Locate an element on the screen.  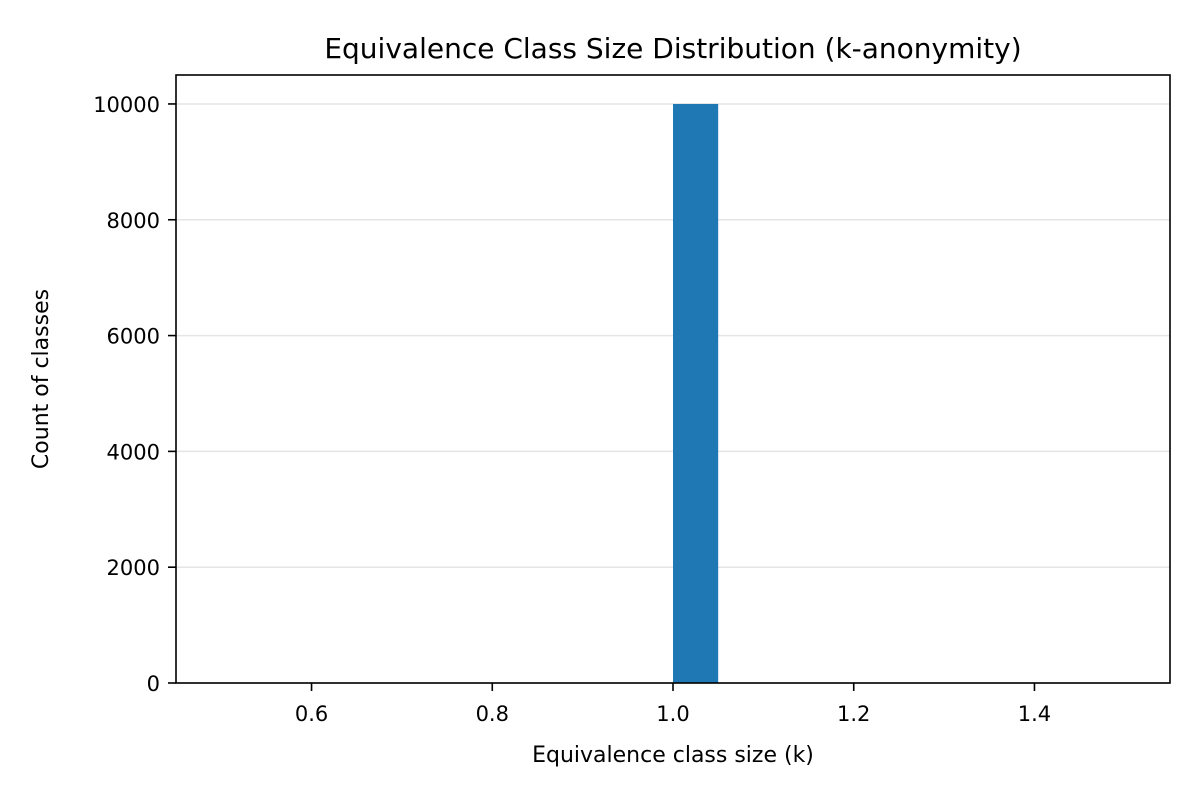
y-tick-label: 8000 is located at coordinates (133, 221).